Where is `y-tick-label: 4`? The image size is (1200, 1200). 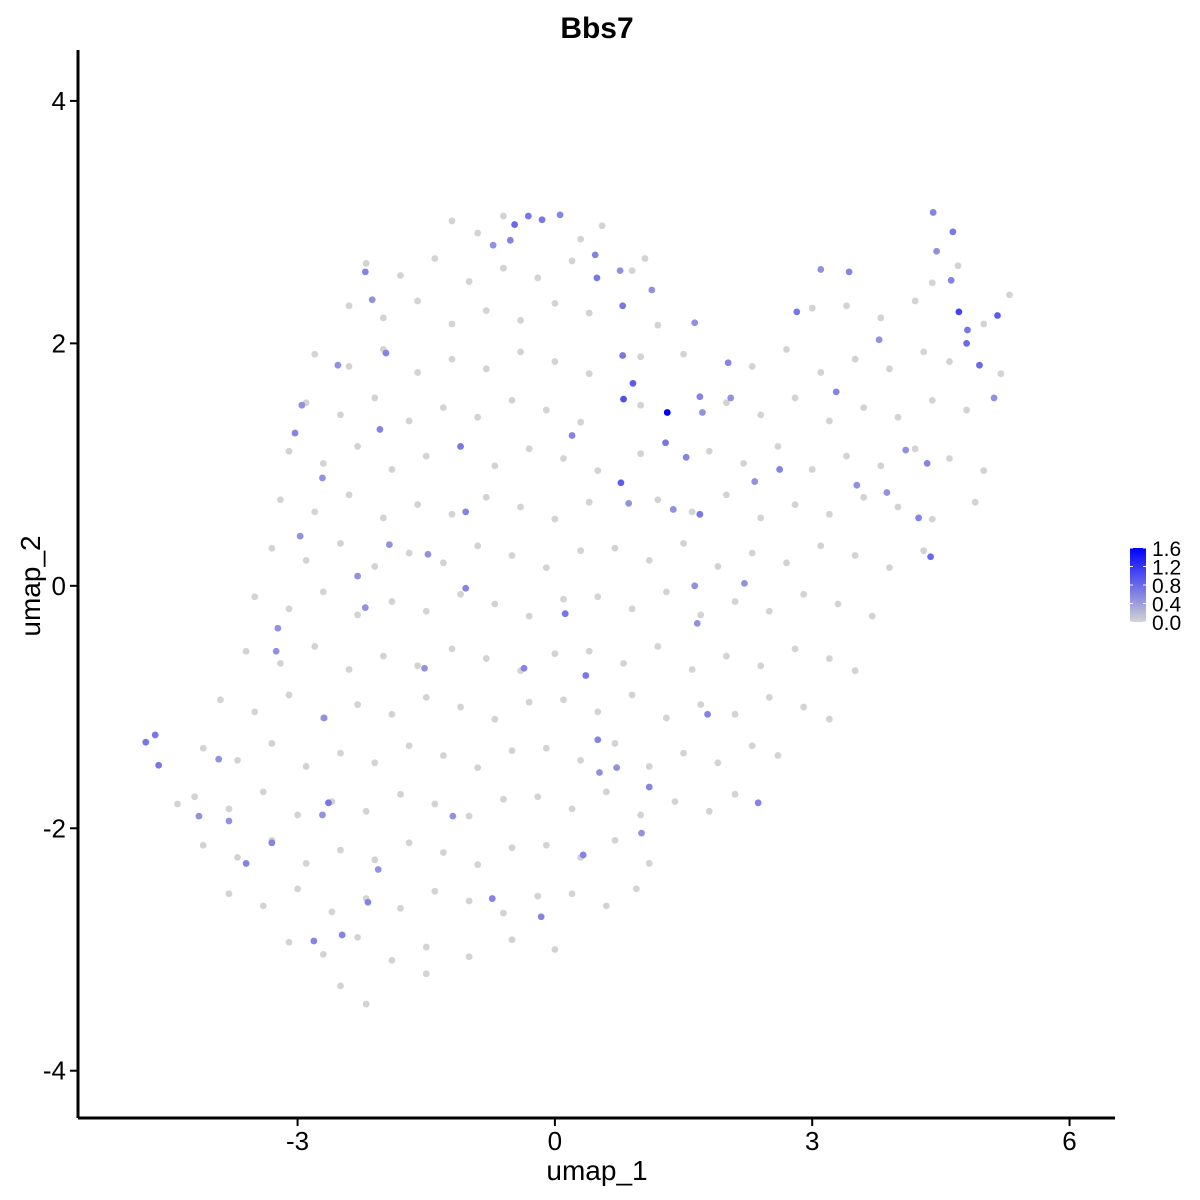 y-tick-label: 4 is located at coordinates (59, 101).